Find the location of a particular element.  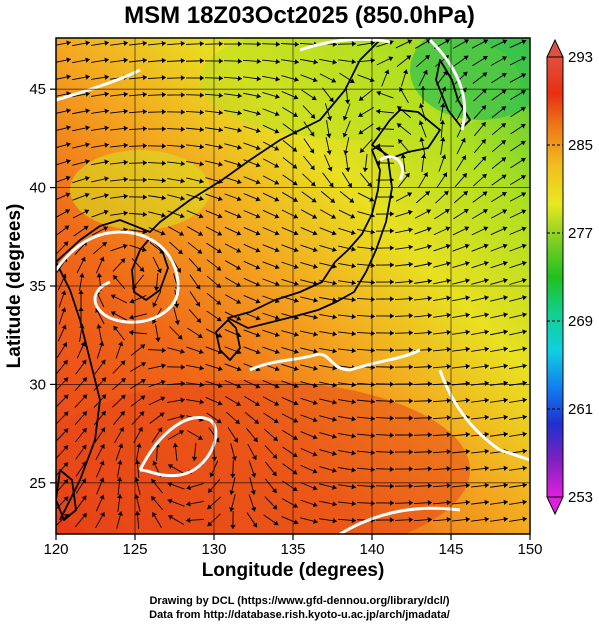

china-south-coastline is located at coordinates (78, 391).